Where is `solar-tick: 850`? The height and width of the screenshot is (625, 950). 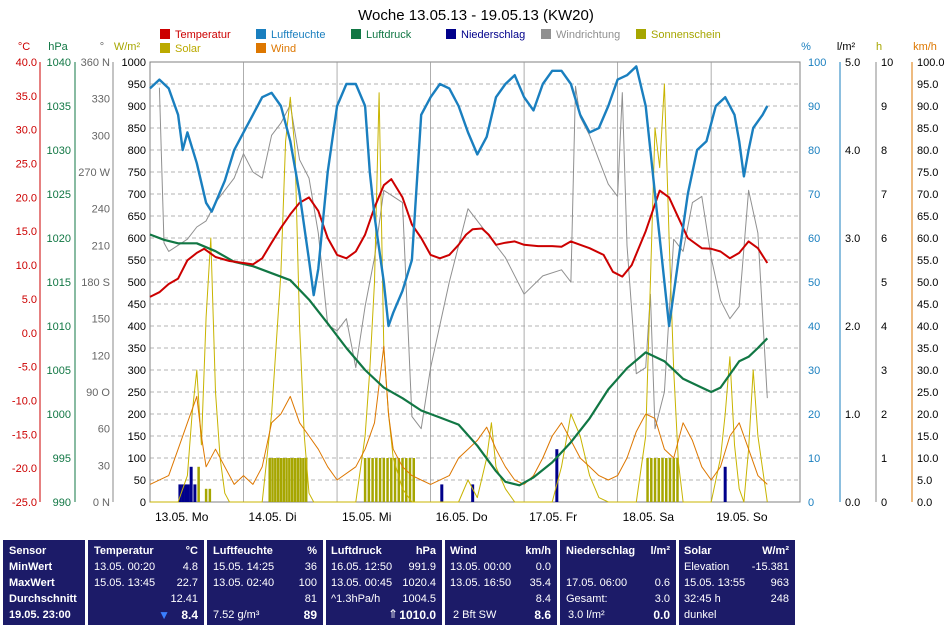 solar-tick: 850 is located at coordinates (137, 129).